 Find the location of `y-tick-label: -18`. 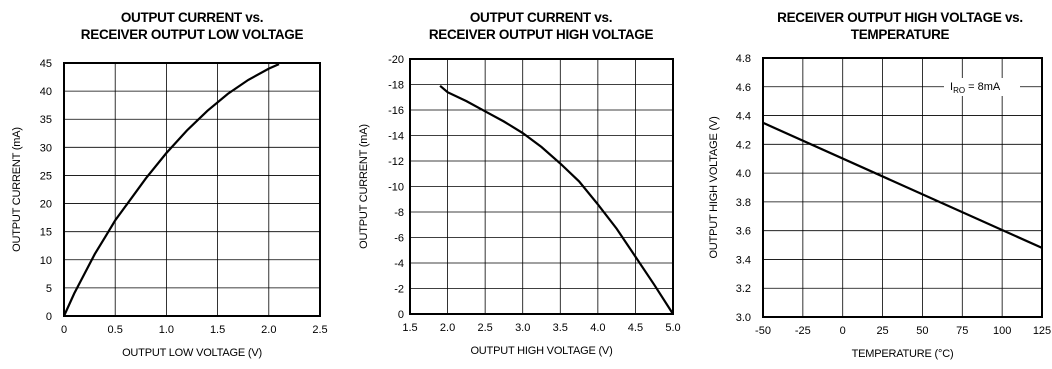

y-tick-label: -18 is located at coordinates (396, 86).